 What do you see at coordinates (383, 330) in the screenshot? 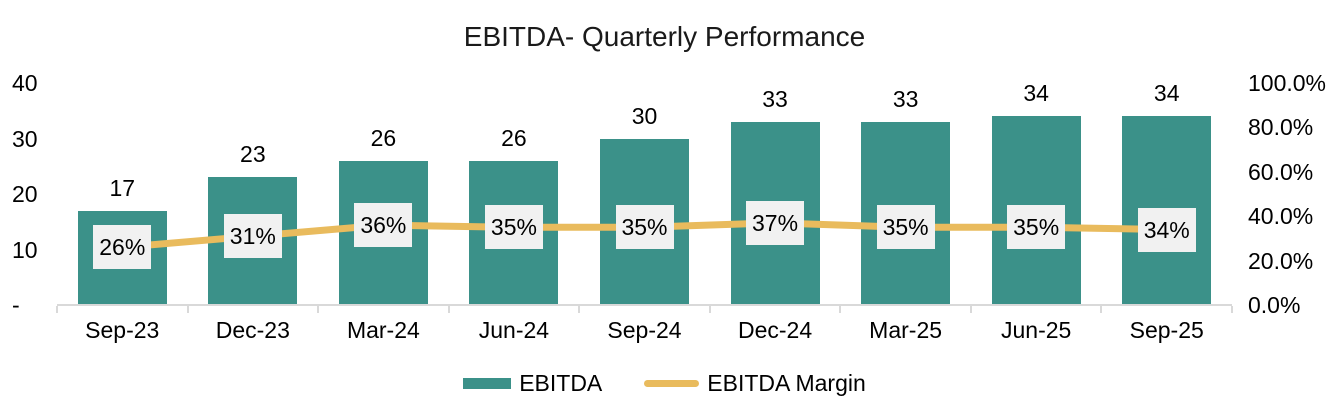
I see `x-category-label: Mar-24` at bounding box center [383, 330].